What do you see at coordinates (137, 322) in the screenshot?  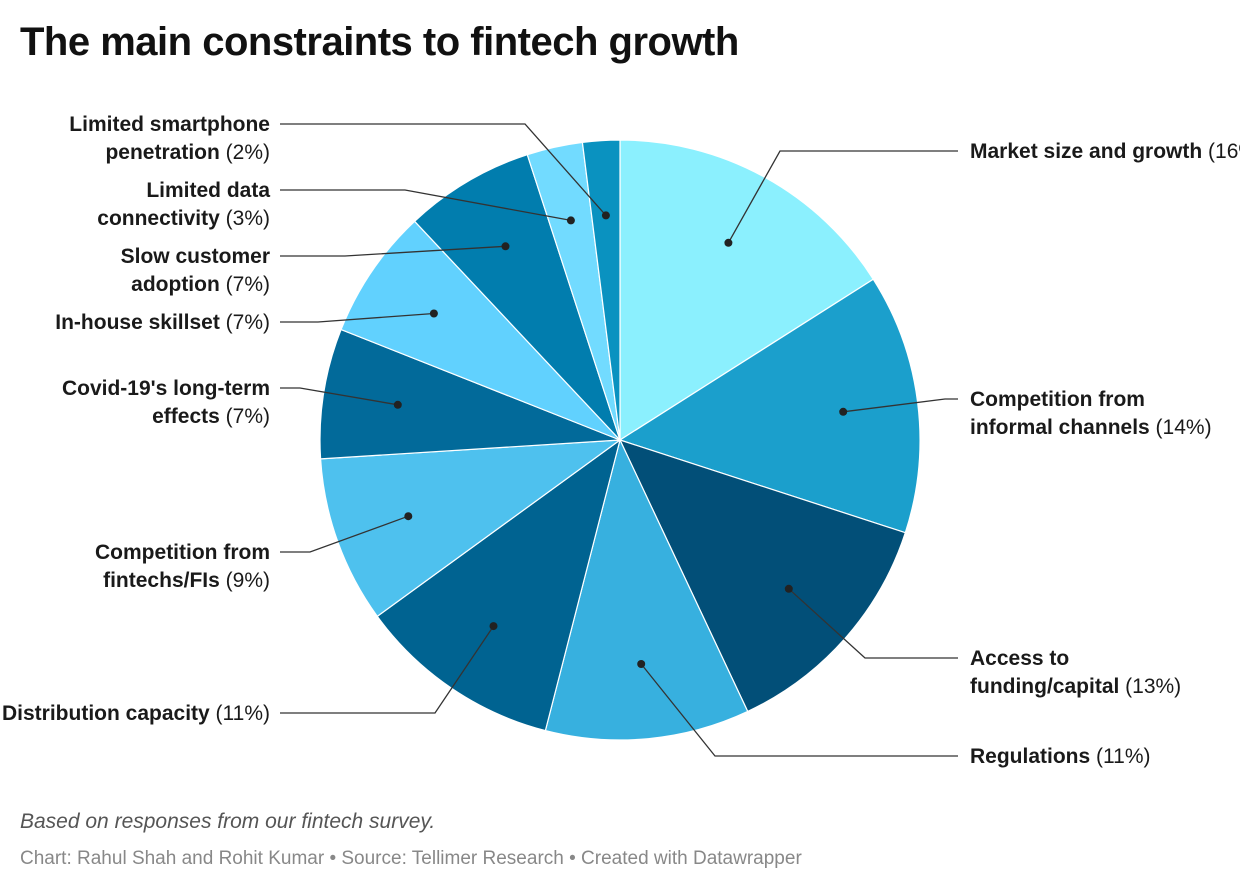 I see `label-name: In-house skillset` at bounding box center [137, 322].